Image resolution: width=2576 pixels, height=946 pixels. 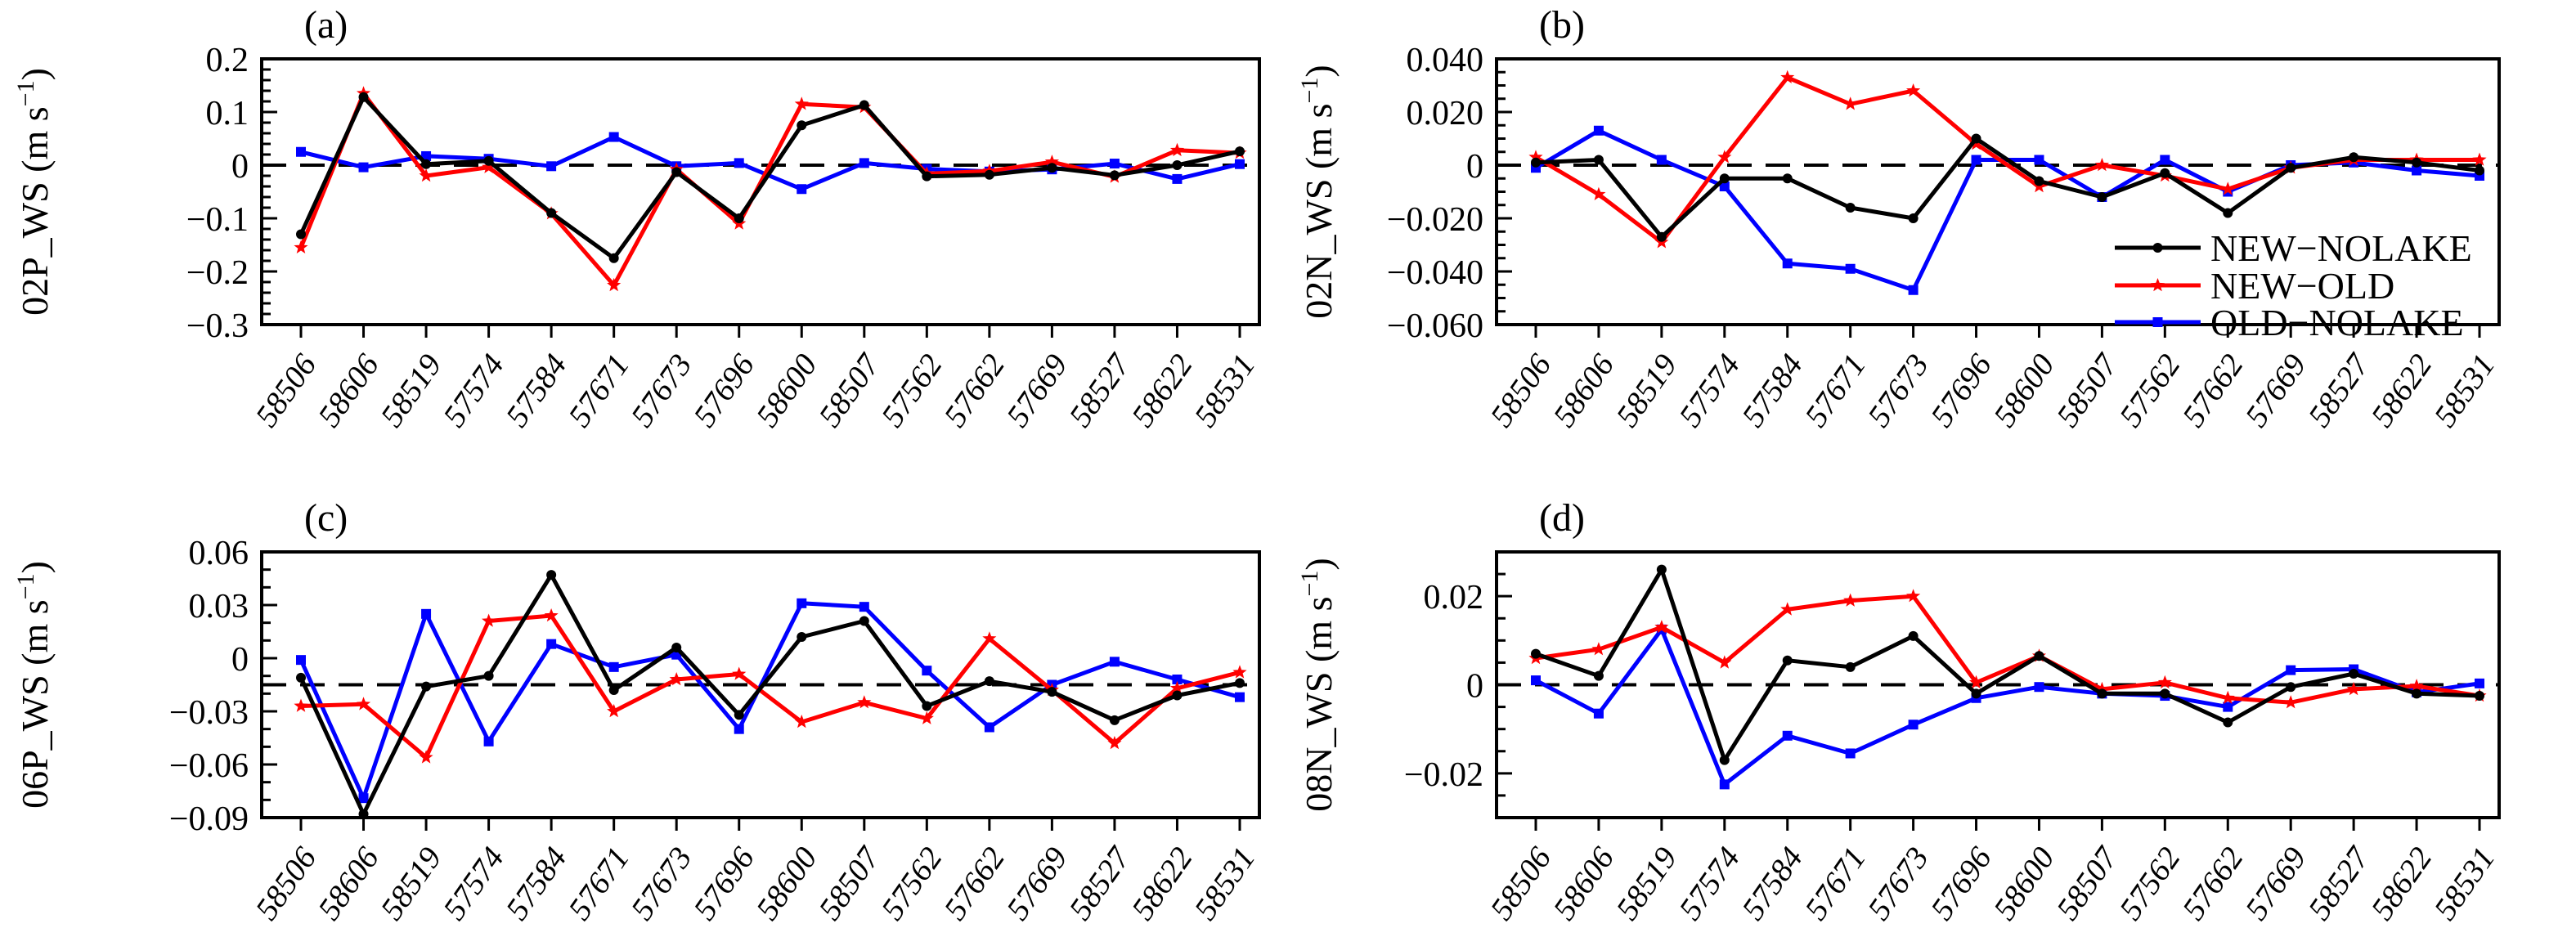 I want to click on panel-title: (a), so click(x=326, y=25).